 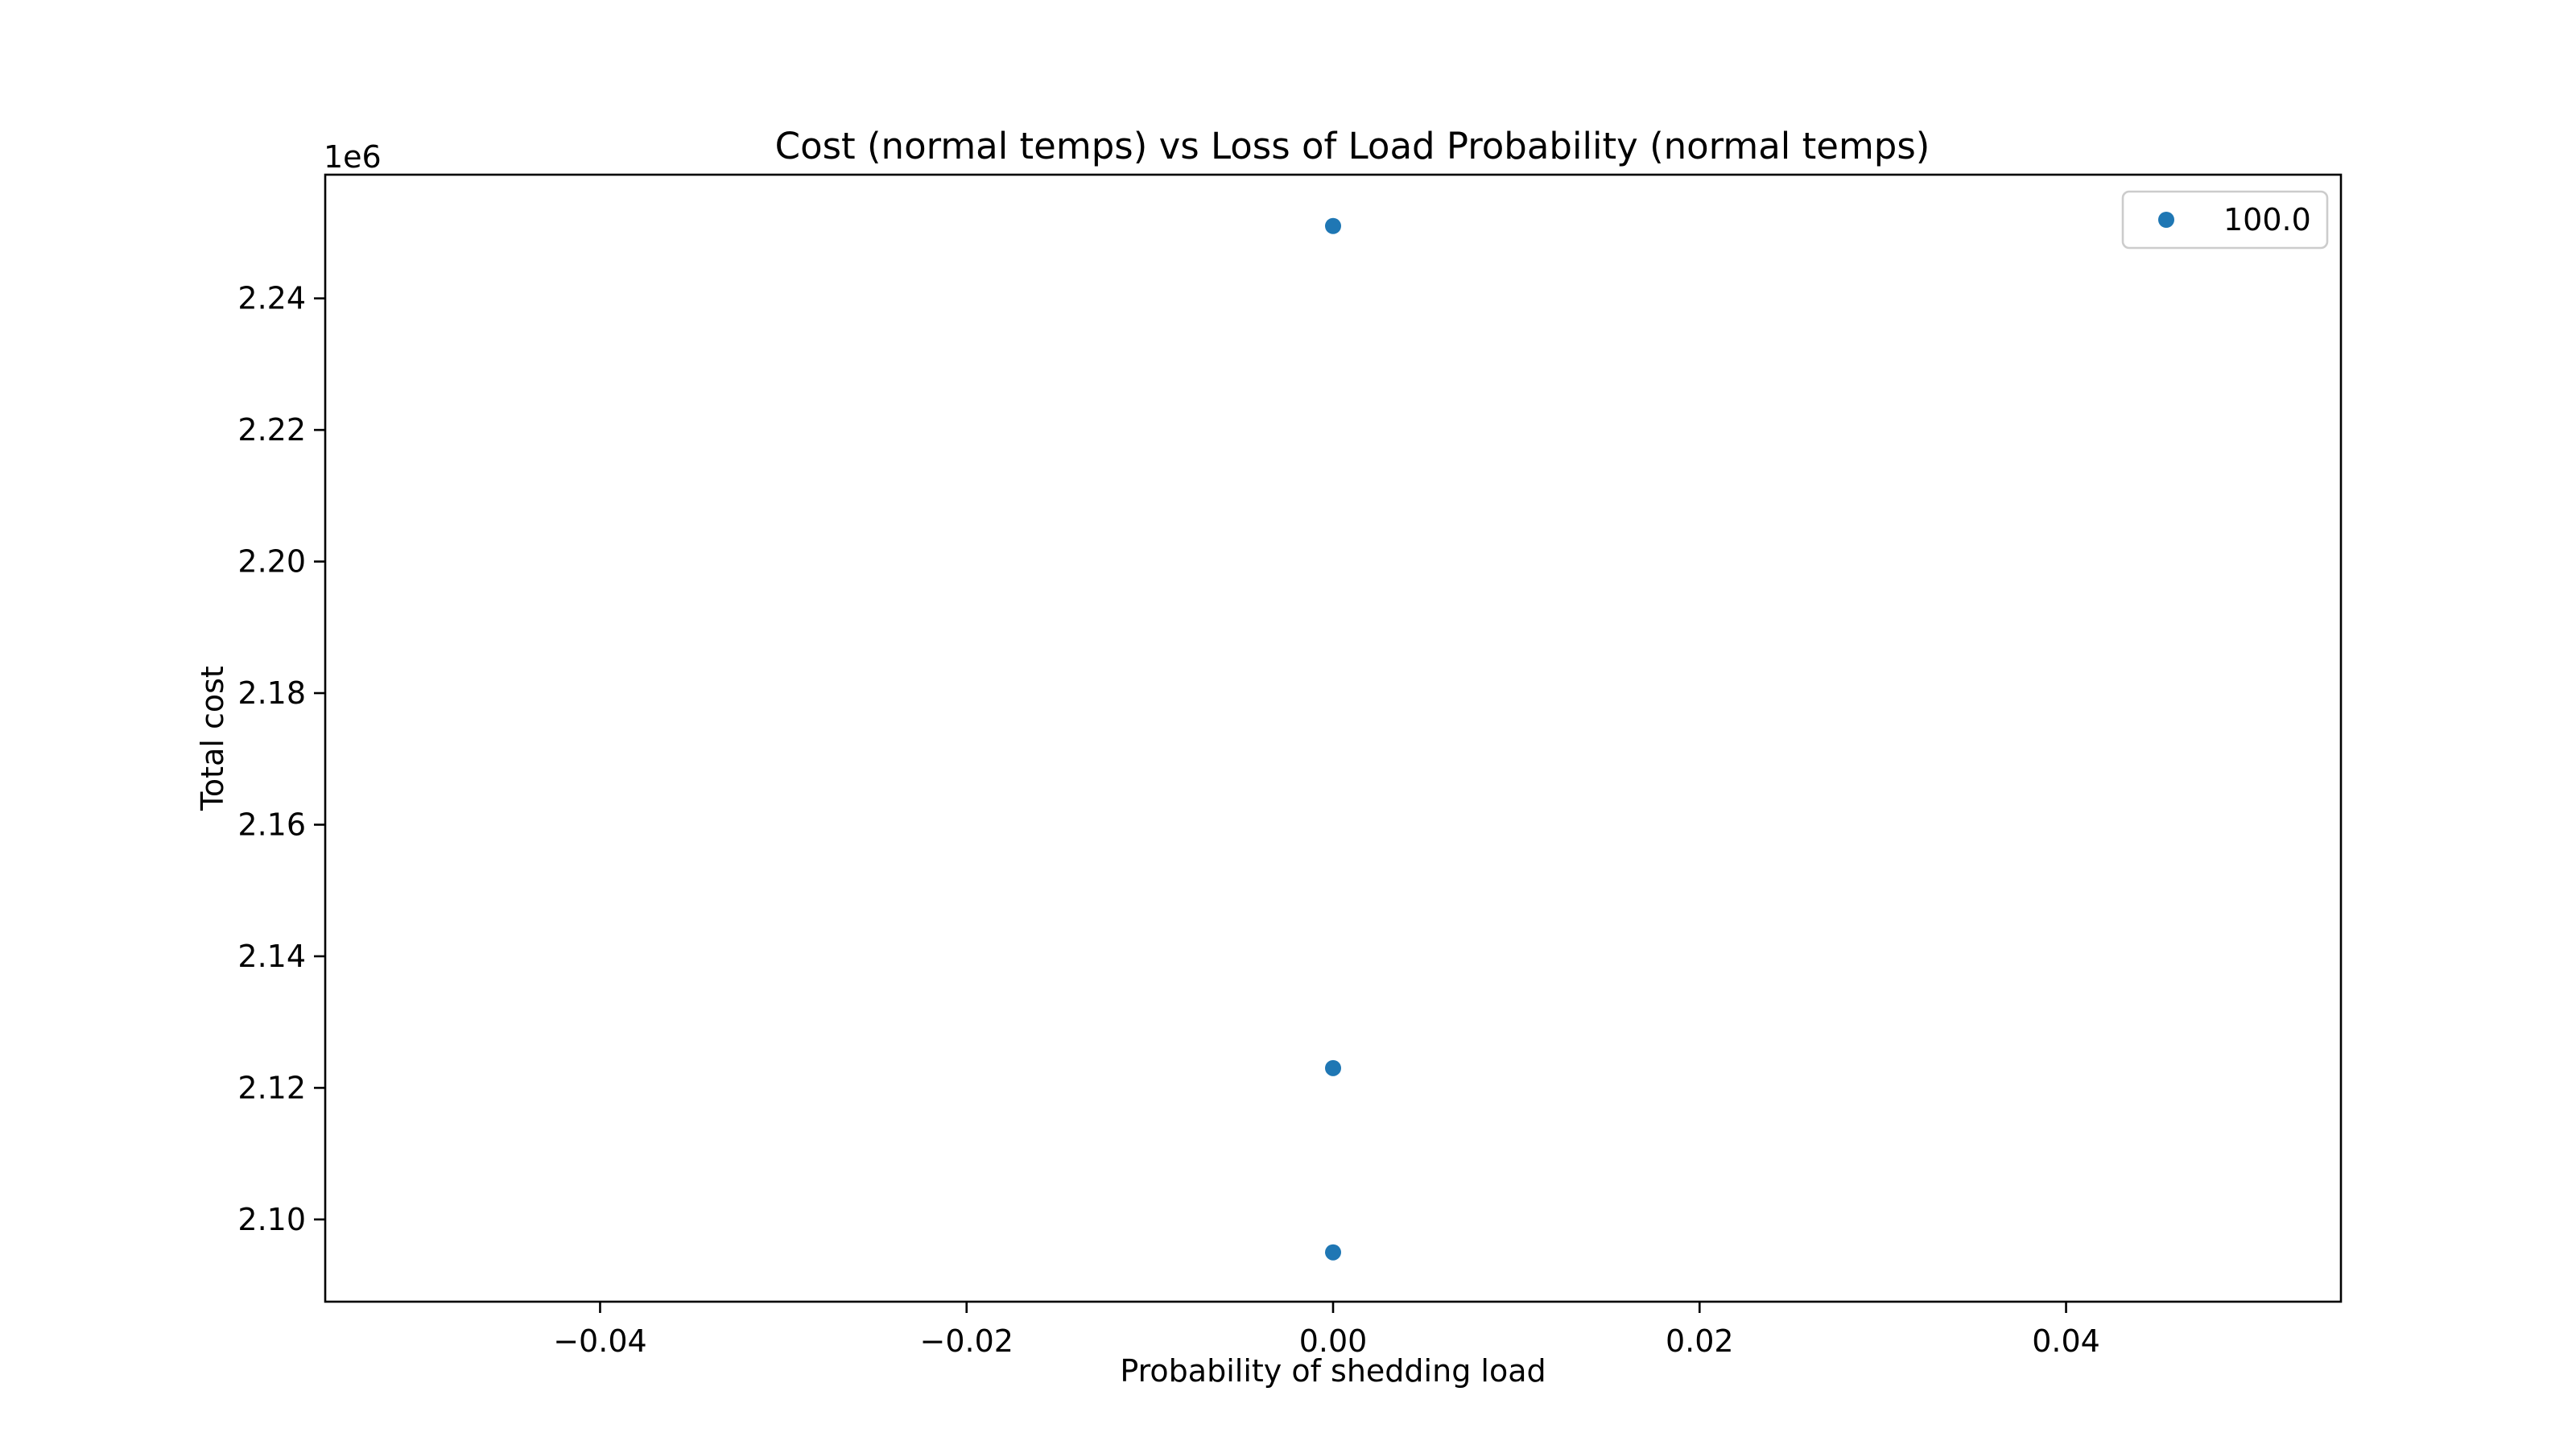 I want to click on y-tick-label: 2.14, so click(x=271, y=956).